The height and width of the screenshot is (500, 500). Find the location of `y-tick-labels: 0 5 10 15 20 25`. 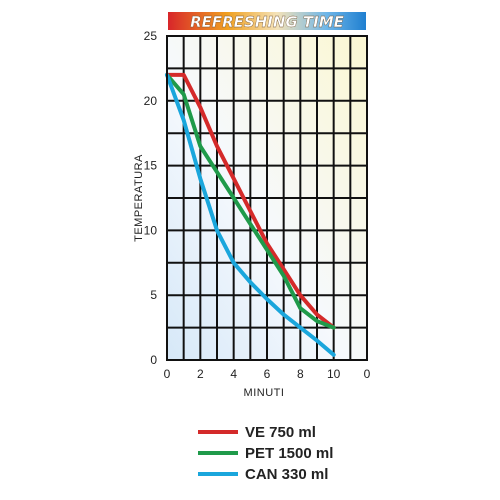

y-tick-labels: 0 5 10 15 20 25 is located at coordinates (151, 198).